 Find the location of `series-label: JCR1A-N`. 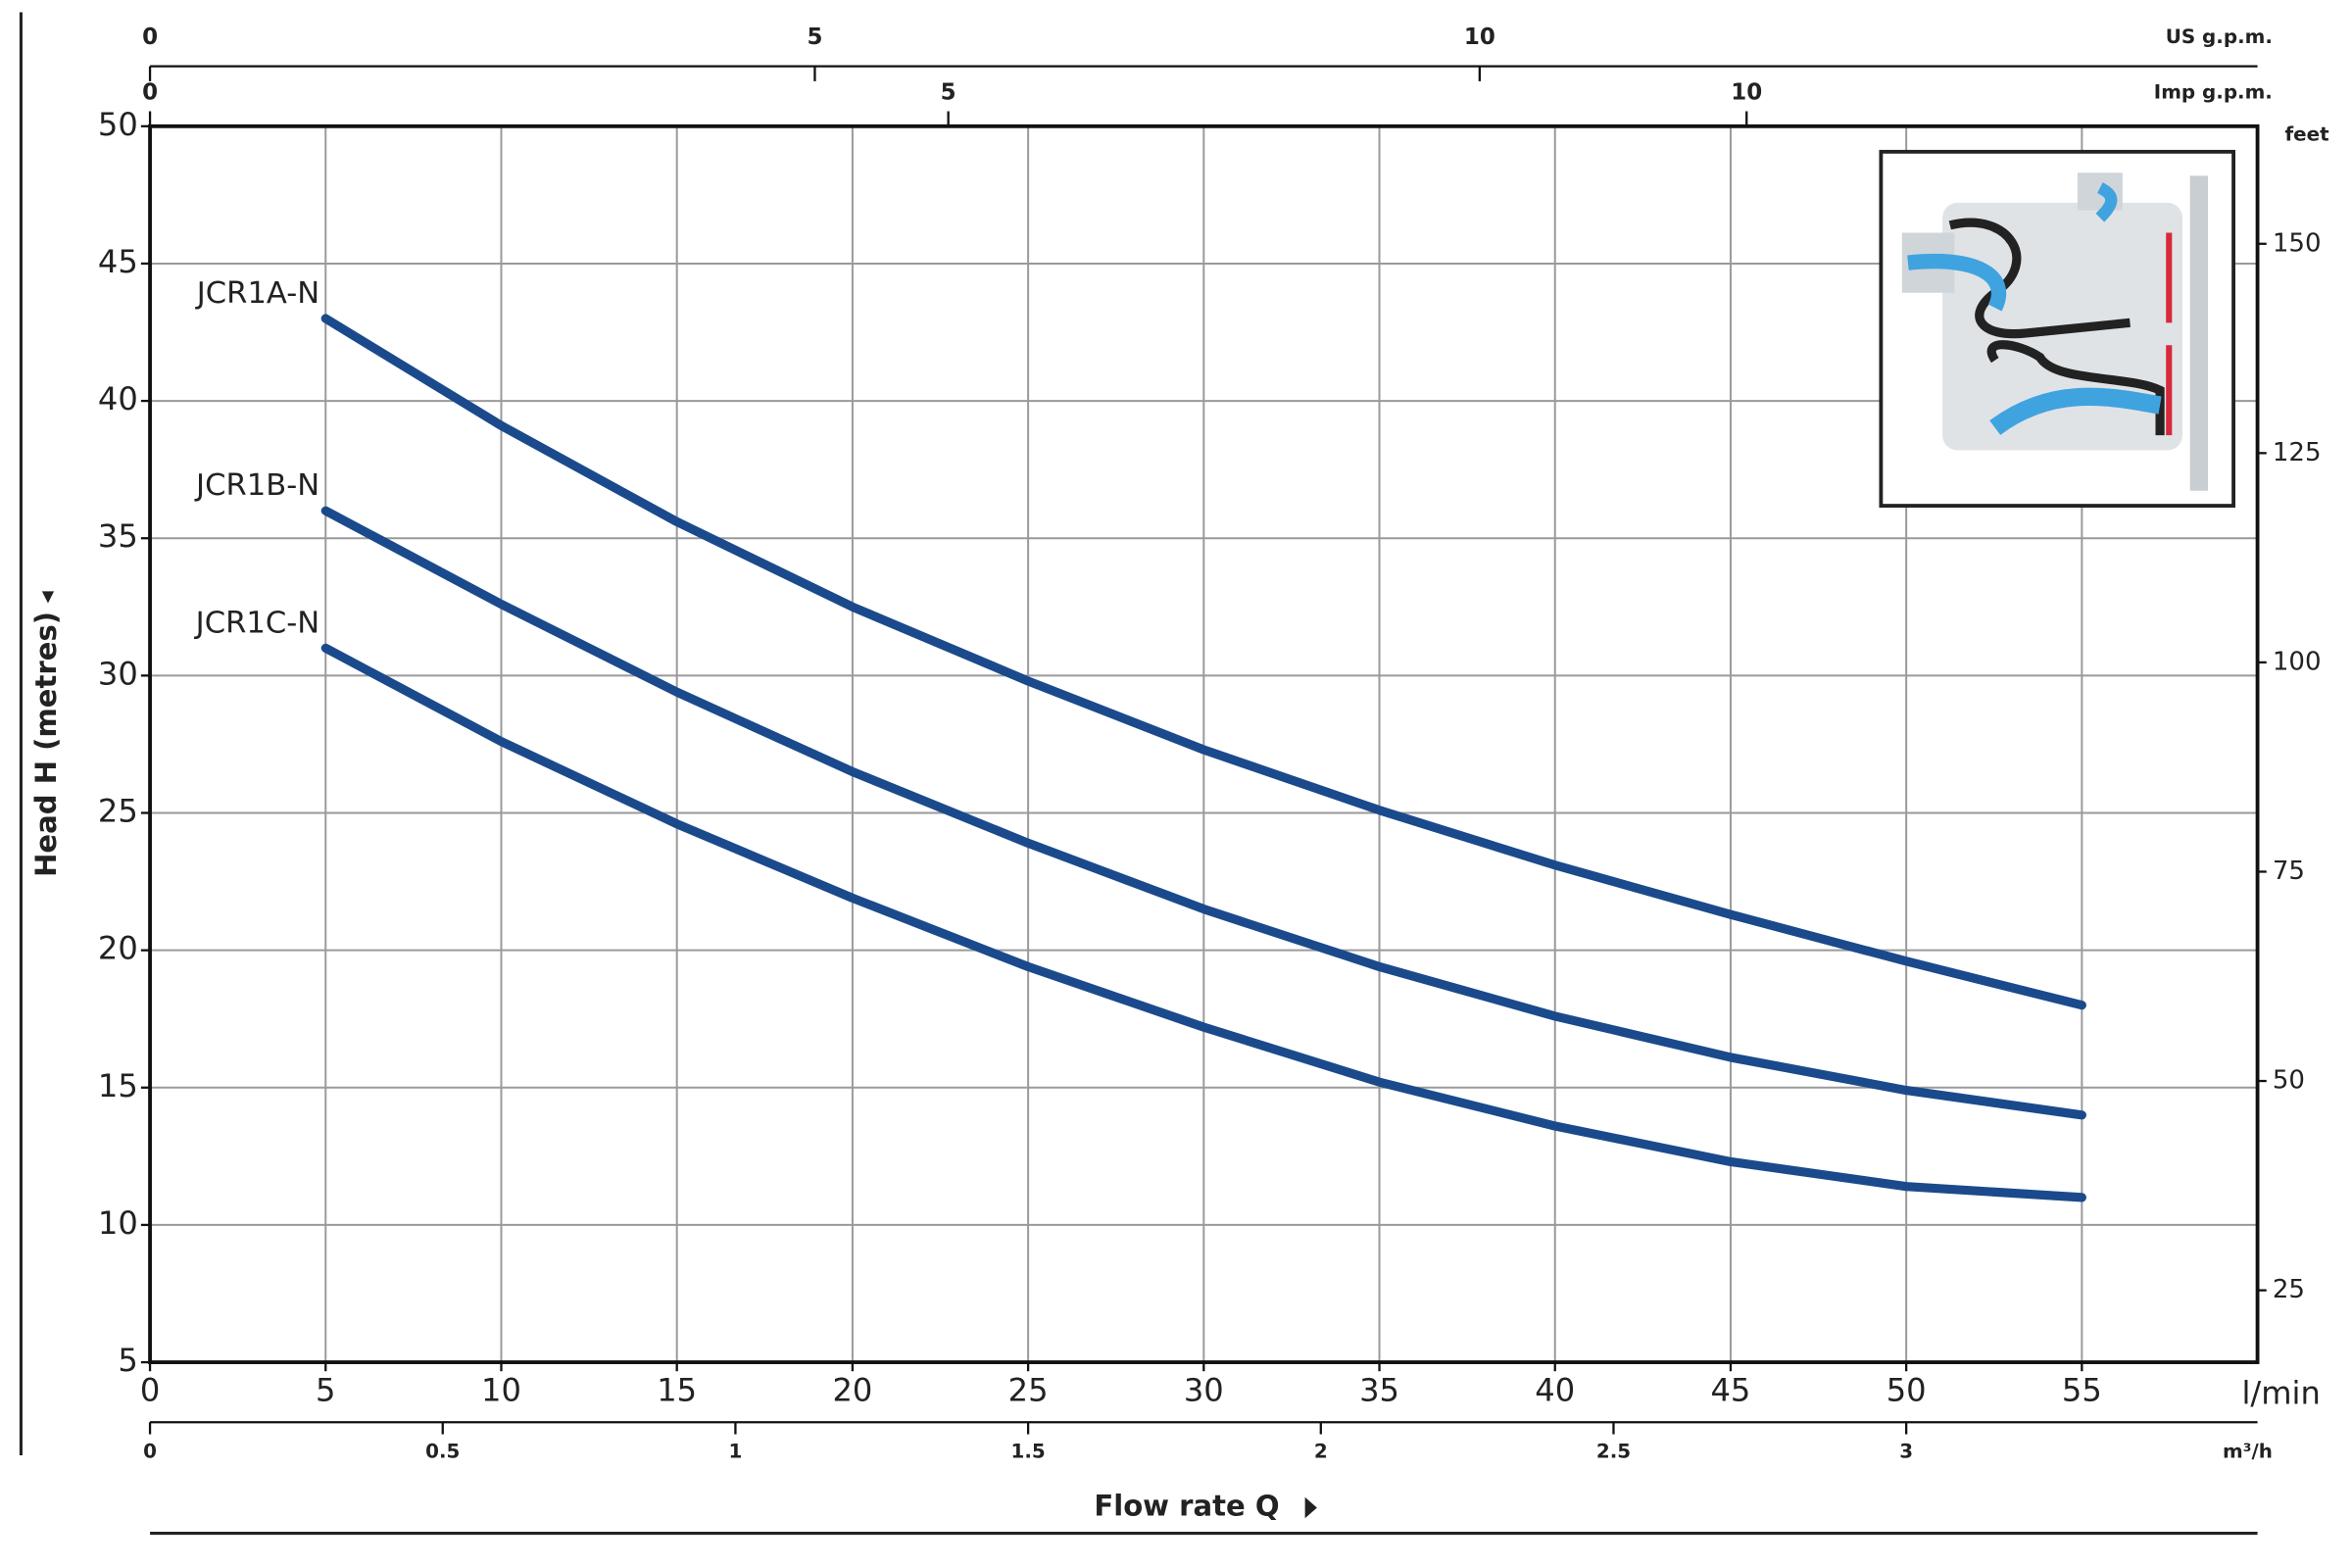

series-label: JCR1A-N is located at coordinates (257, 293).